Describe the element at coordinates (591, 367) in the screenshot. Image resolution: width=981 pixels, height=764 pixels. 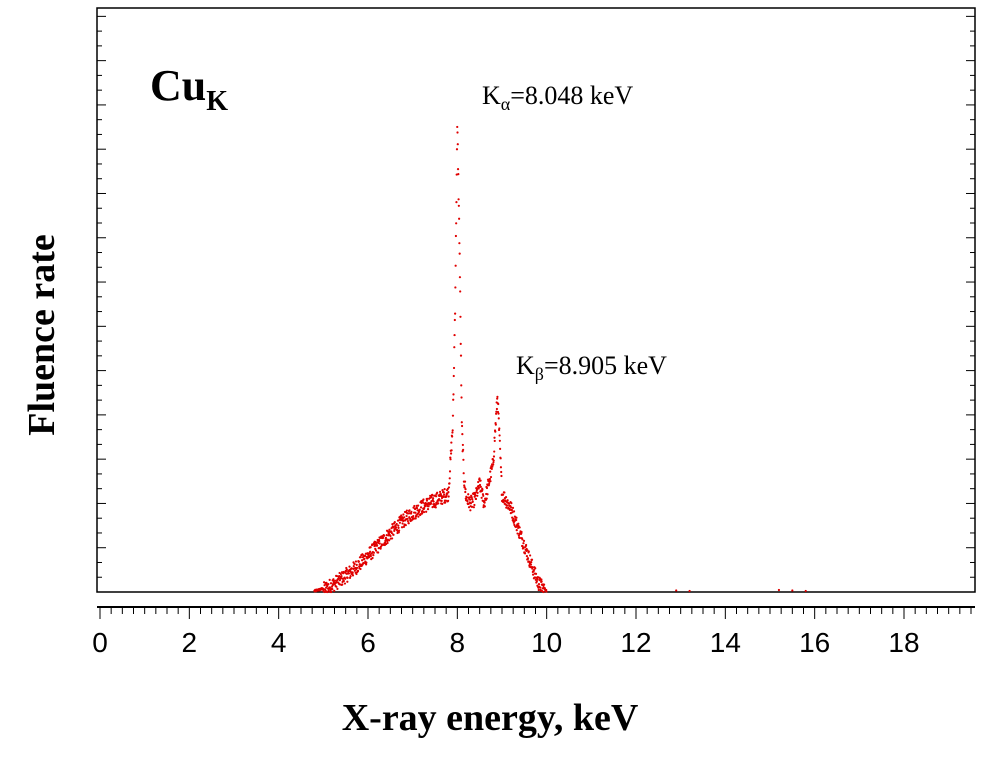
I see `annotation-k-beta: Kβ=8.905 keV` at that location.